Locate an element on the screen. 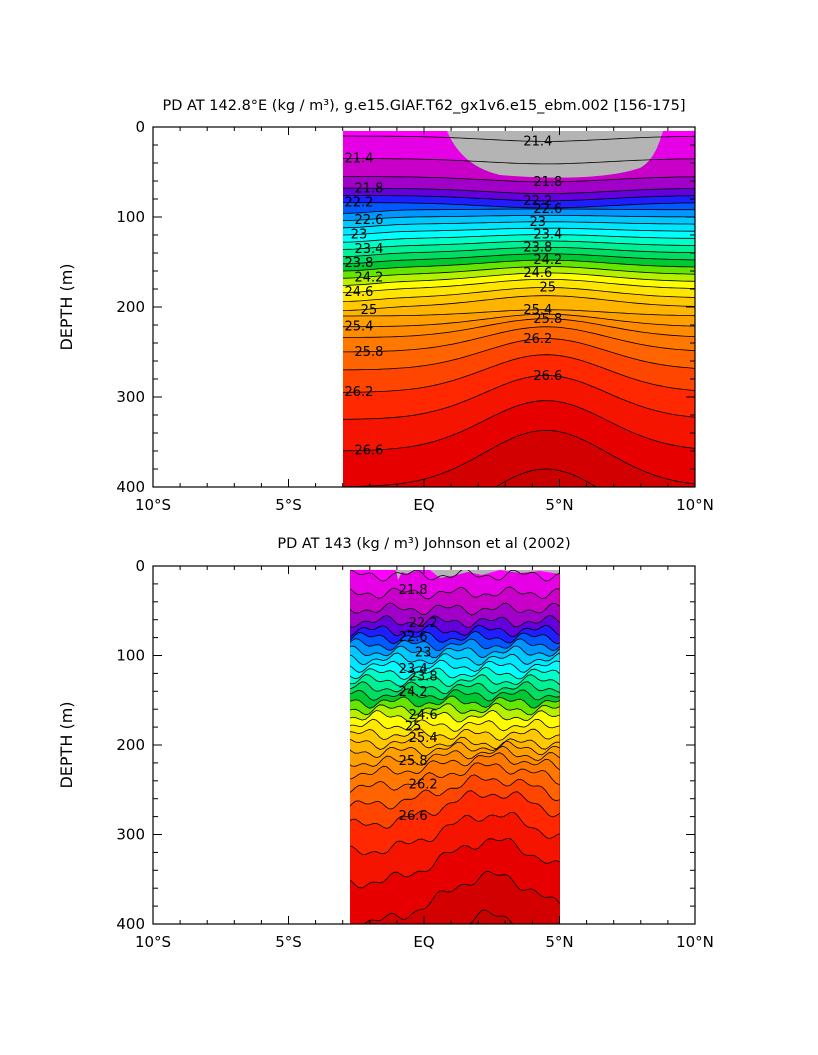 This screenshot has height=1055, width=818. bottom-y-tick-label: 200 is located at coordinates (130, 745).